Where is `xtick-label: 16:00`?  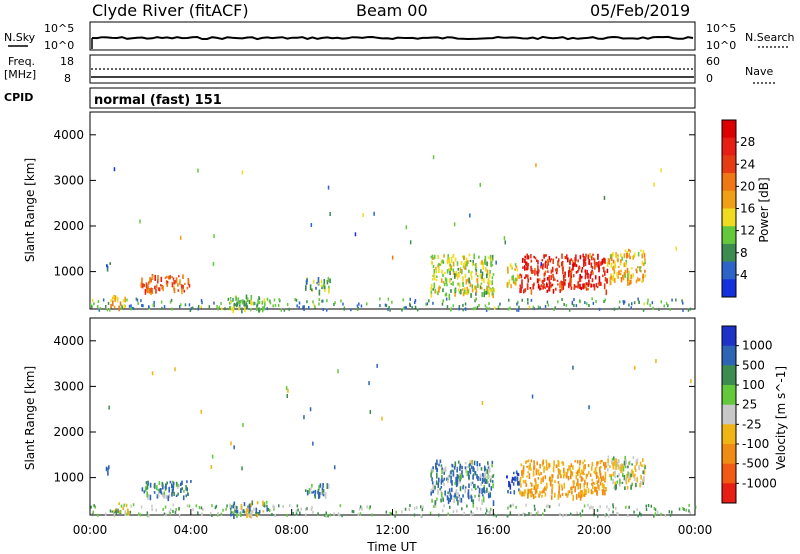
xtick-label: 16:00 is located at coordinates (493, 530).